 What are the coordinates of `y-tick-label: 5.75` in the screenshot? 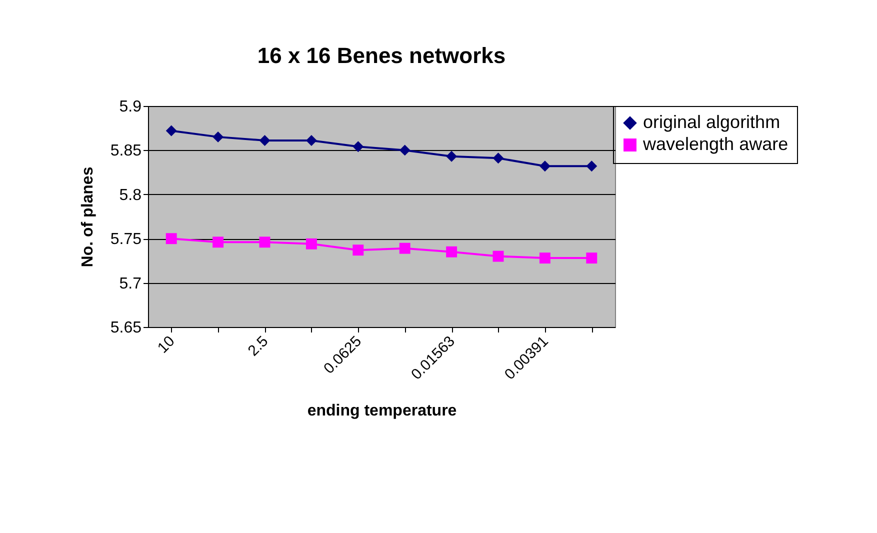 It's located at (126, 239).